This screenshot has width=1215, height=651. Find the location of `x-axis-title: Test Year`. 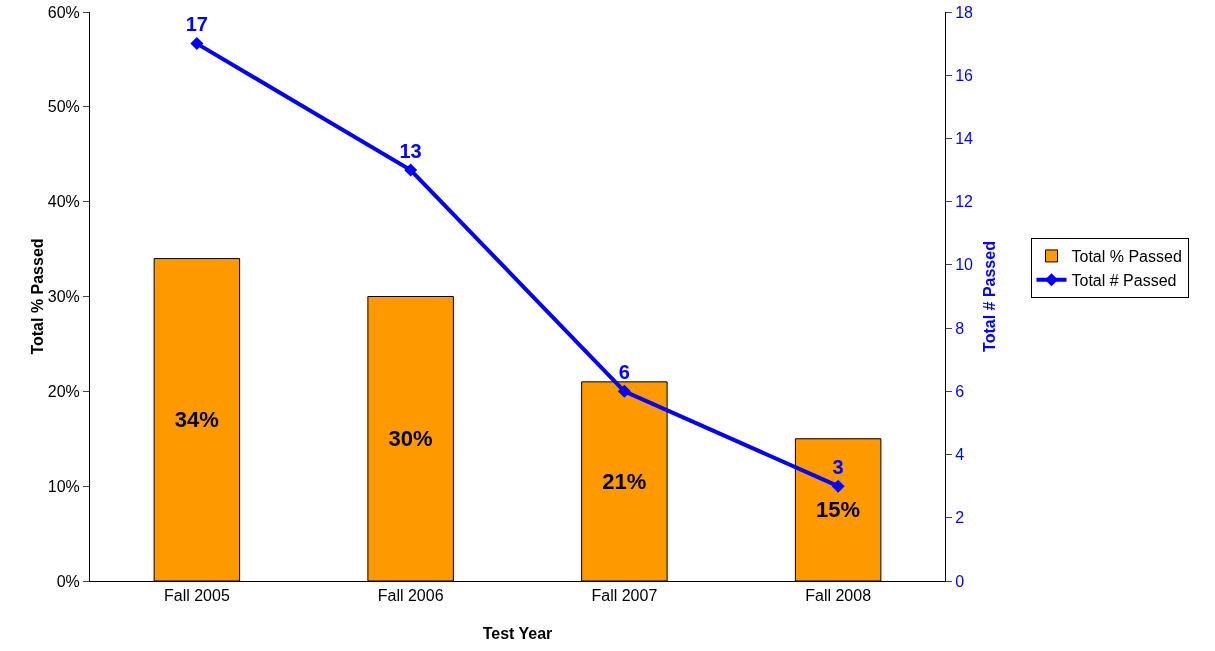

x-axis-title: Test Year is located at coordinates (517, 633).